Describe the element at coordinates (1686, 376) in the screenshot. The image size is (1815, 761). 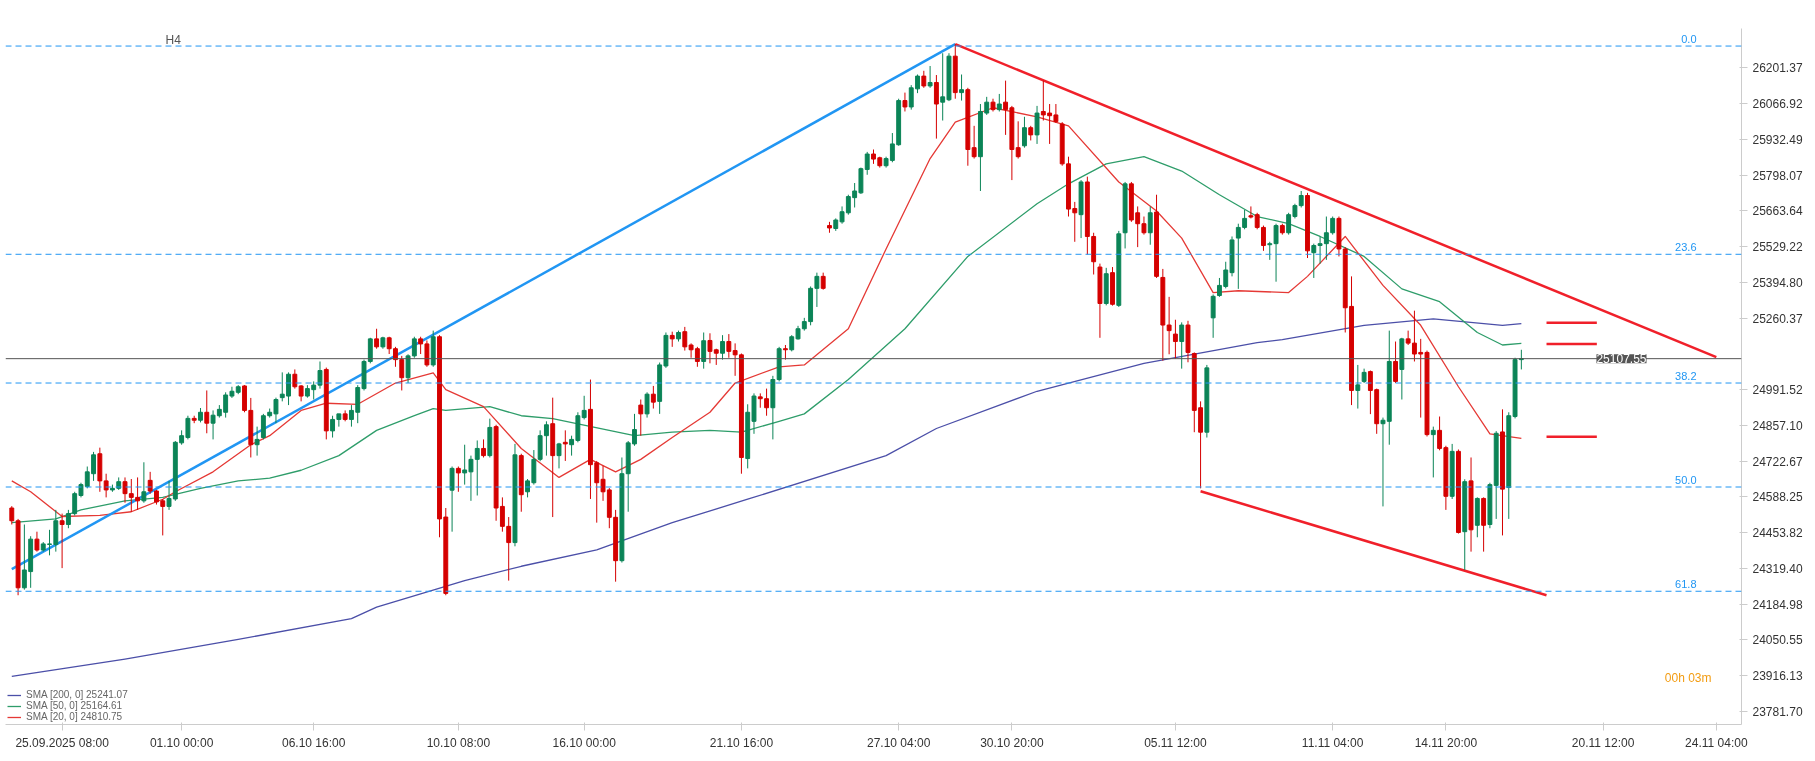
I see `annotation: 38.2` at that location.